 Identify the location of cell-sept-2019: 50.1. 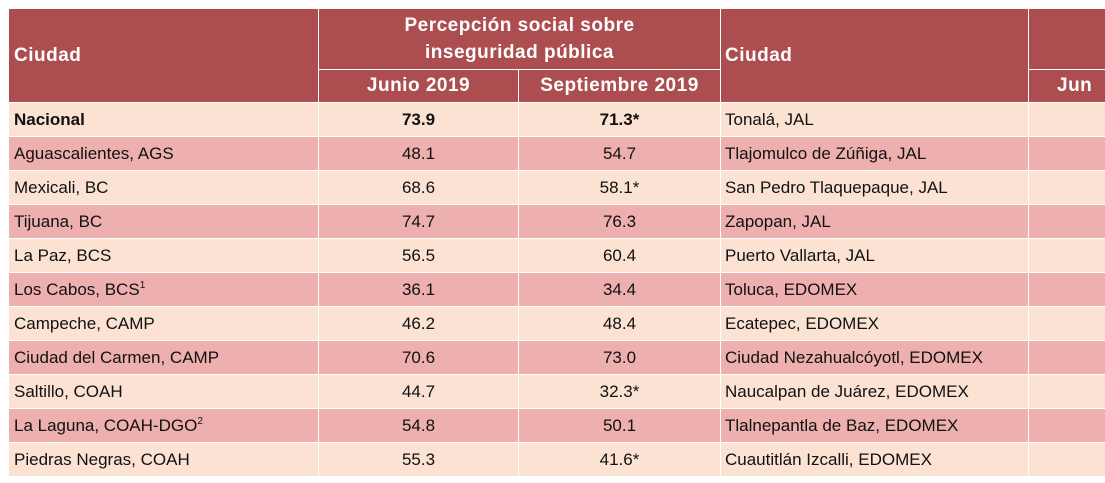
(619, 425).